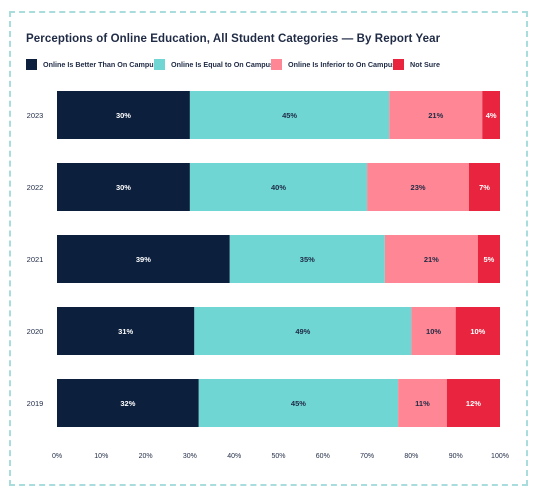 The width and height of the screenshot is (537, 497). I want to click on bar-segment-2019-s0, so click(128, 403).